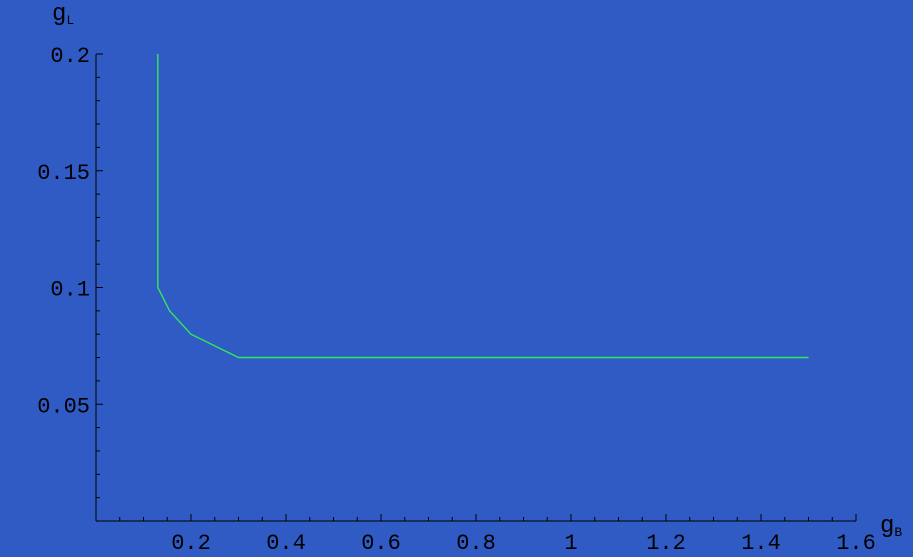 The height and width of the screenshot is (557, 913). Describe the element at coordinates (887, 526) in the screenshot. I see `x-axis-label-main: g` at that location.